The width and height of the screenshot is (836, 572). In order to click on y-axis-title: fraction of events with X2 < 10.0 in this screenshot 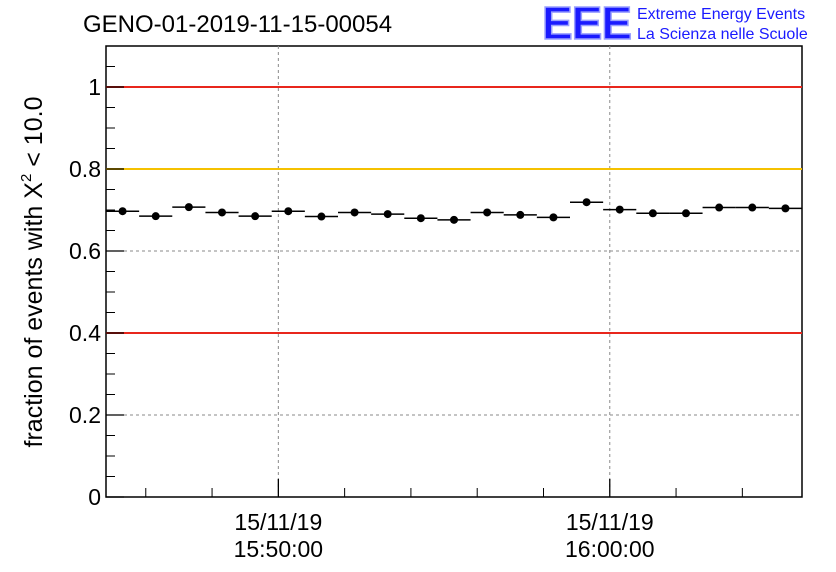, I will do `click(28, 272)`.